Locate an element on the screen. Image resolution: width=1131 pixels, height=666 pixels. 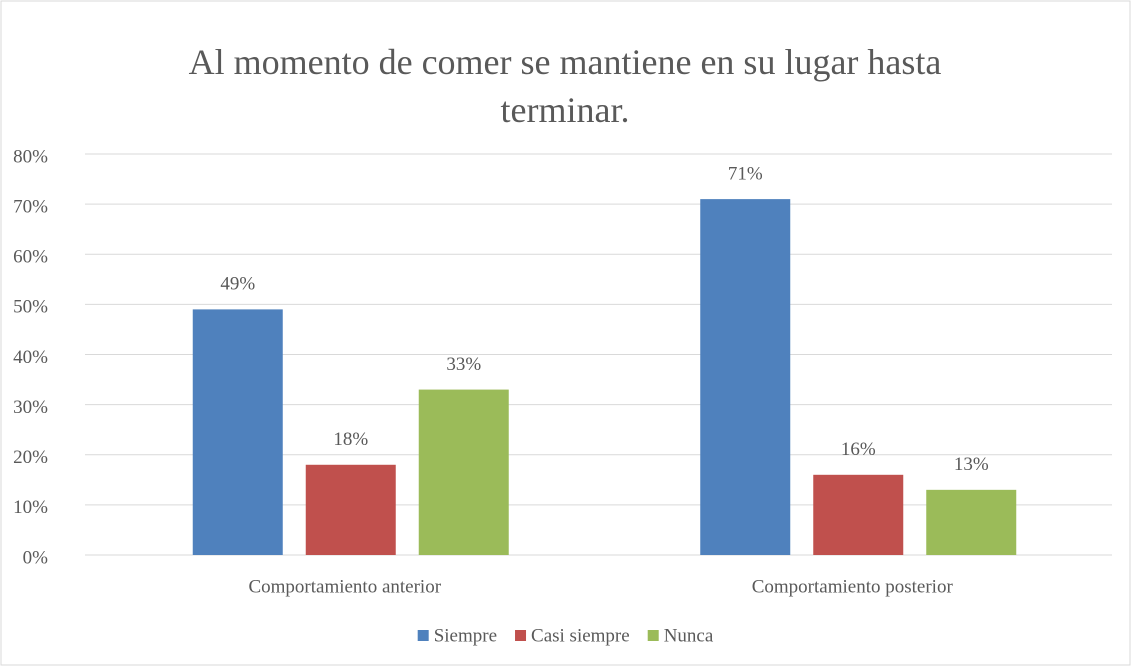
y-tick-label: 70% is located at coordinates (30, 206).